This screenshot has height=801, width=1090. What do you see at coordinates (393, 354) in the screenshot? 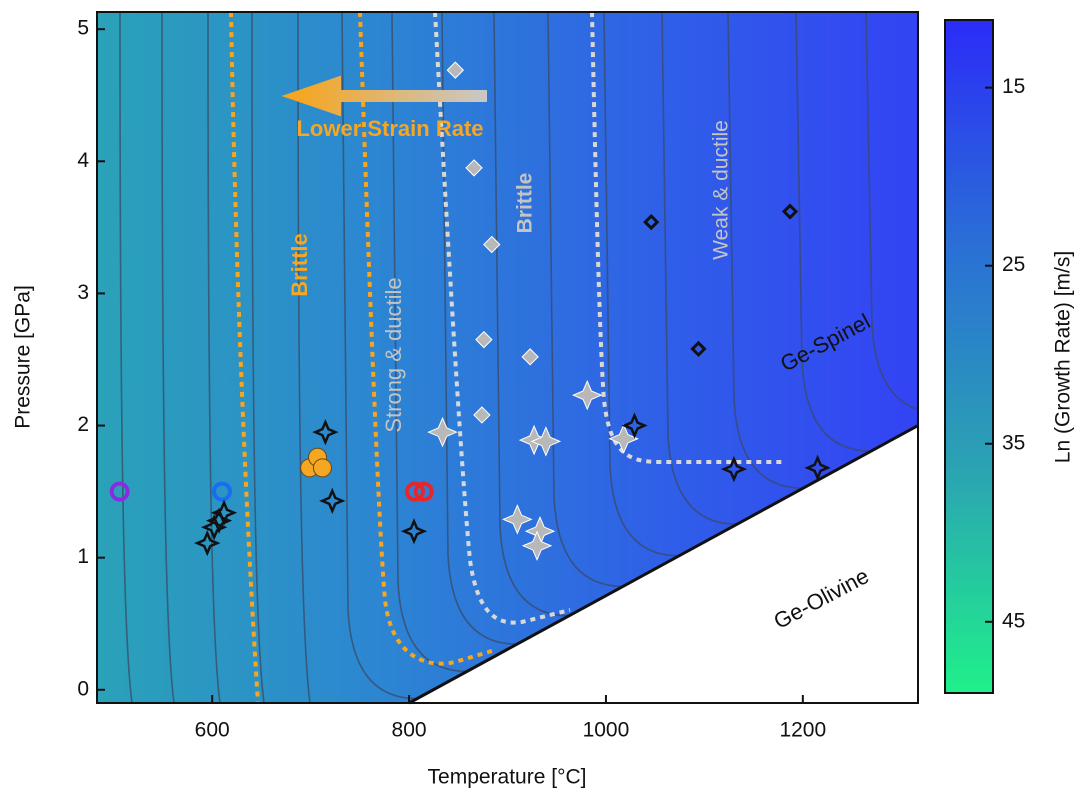
I see `annotation: Strong & ductile` at bounding box center [393, 354].